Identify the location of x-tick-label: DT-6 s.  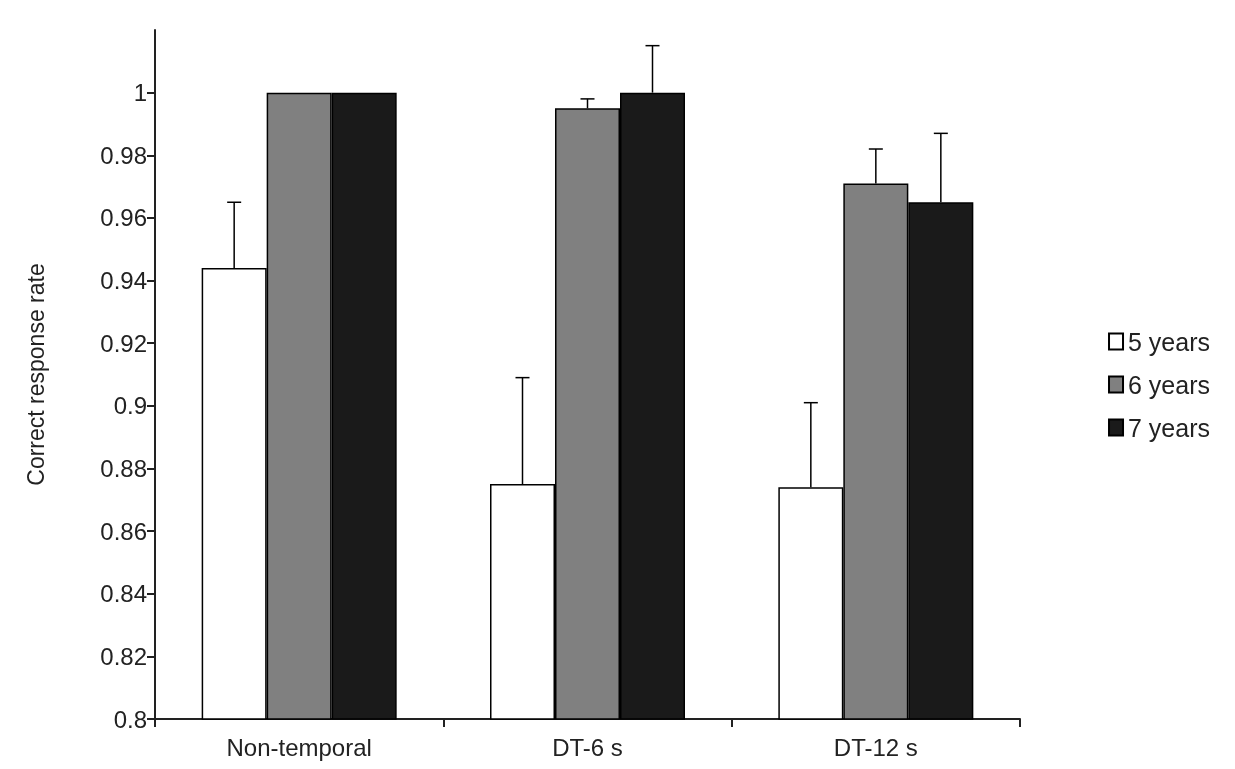
(587, 747).